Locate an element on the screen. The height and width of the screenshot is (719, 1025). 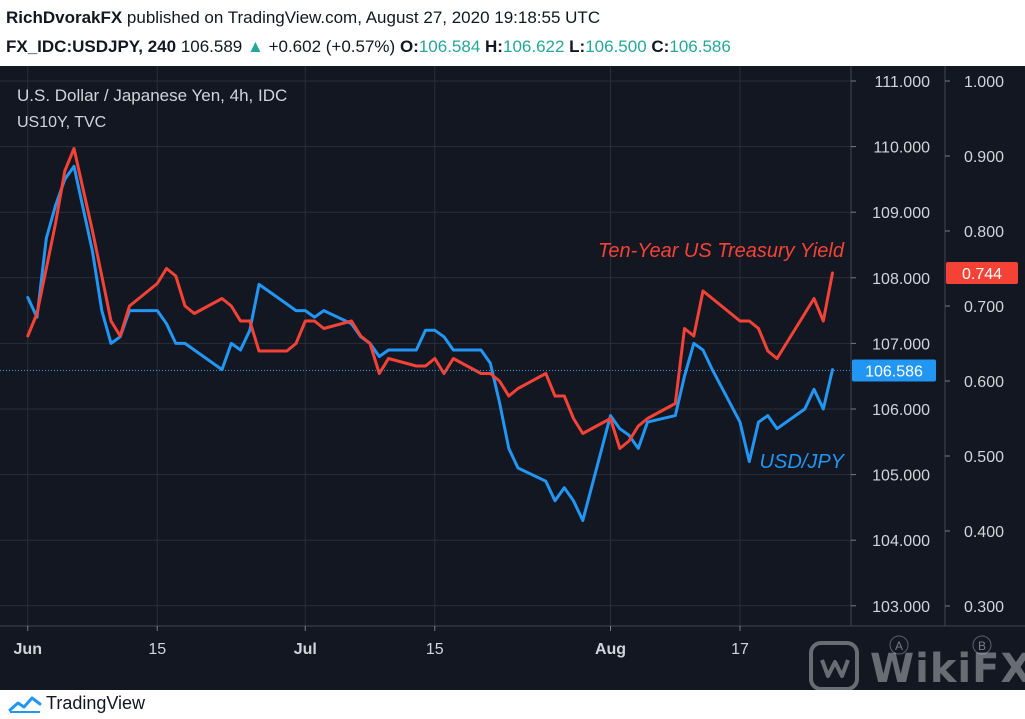
high-label: H: is located at coordinates (494, 46).